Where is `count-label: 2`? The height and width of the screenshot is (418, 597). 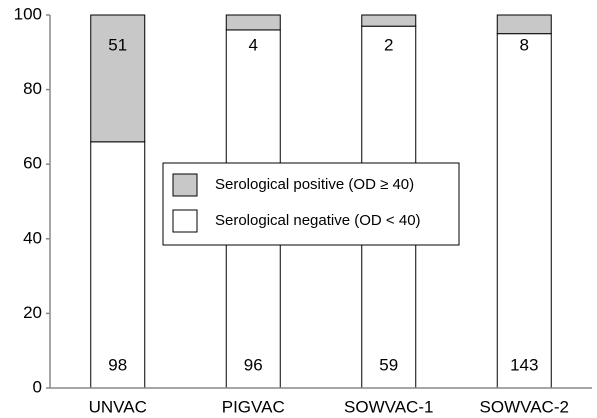 count-label: 2 is located at coordinates (388, 44).